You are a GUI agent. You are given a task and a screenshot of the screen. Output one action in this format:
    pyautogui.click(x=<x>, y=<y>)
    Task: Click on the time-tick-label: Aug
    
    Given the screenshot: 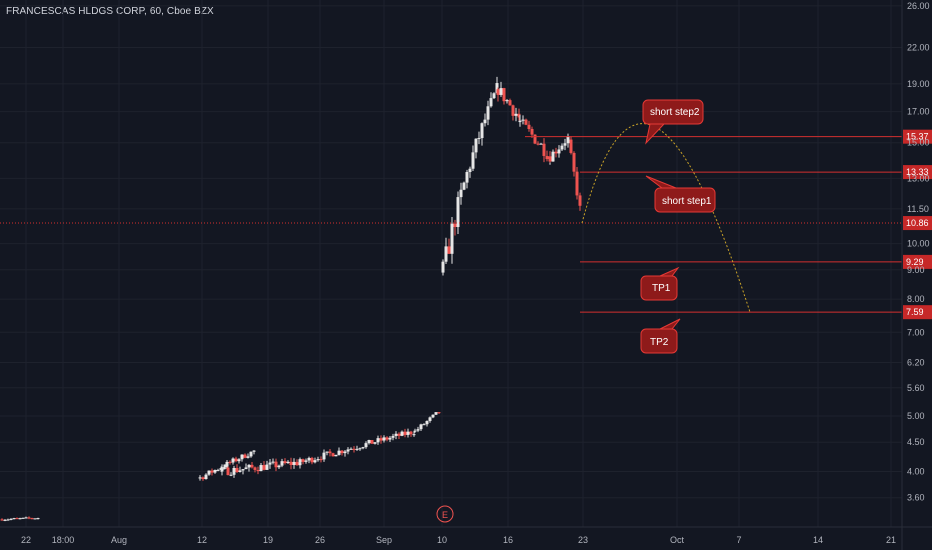 What is the action you would take?
    pyautogui.click(x=119, y=540)
    